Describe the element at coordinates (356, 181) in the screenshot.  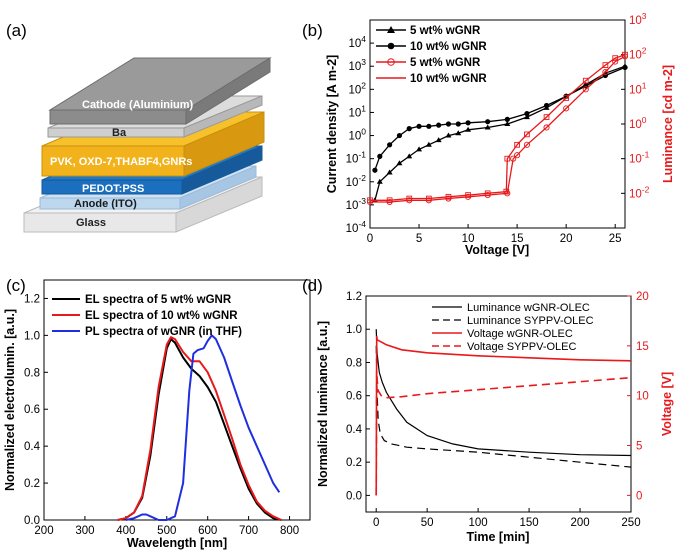
I see `chart-b-ytick-label: 10⁻²` at that location.